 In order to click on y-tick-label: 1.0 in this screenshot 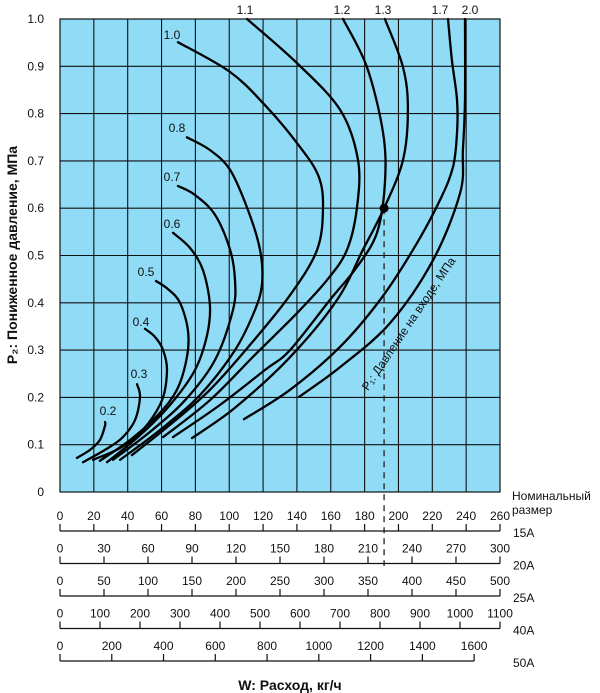, I will do `click(35, 19)`.